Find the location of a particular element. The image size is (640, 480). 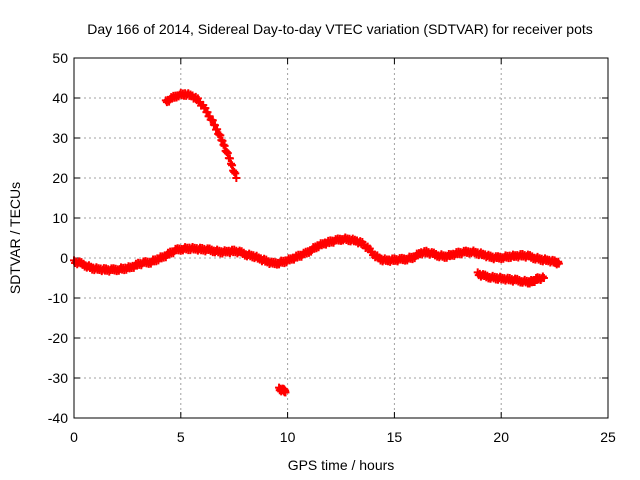

x-axis-label: GPS time / hours is located at coordinates (341, 465).